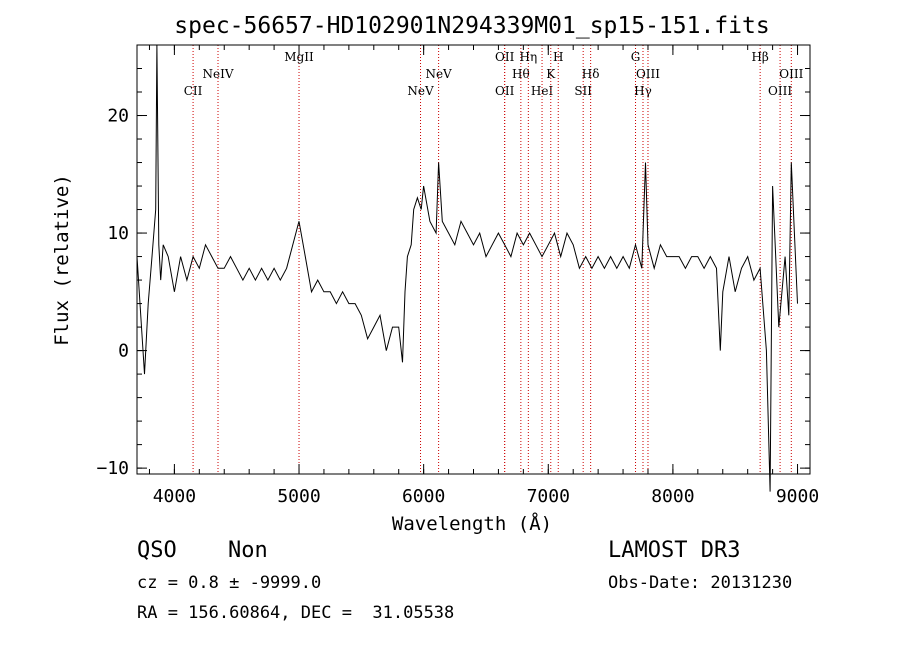  What do you see at coordinates (551, 74) in the screenshot?
I see `line-label-10: K` at bounding box center [551, 74].